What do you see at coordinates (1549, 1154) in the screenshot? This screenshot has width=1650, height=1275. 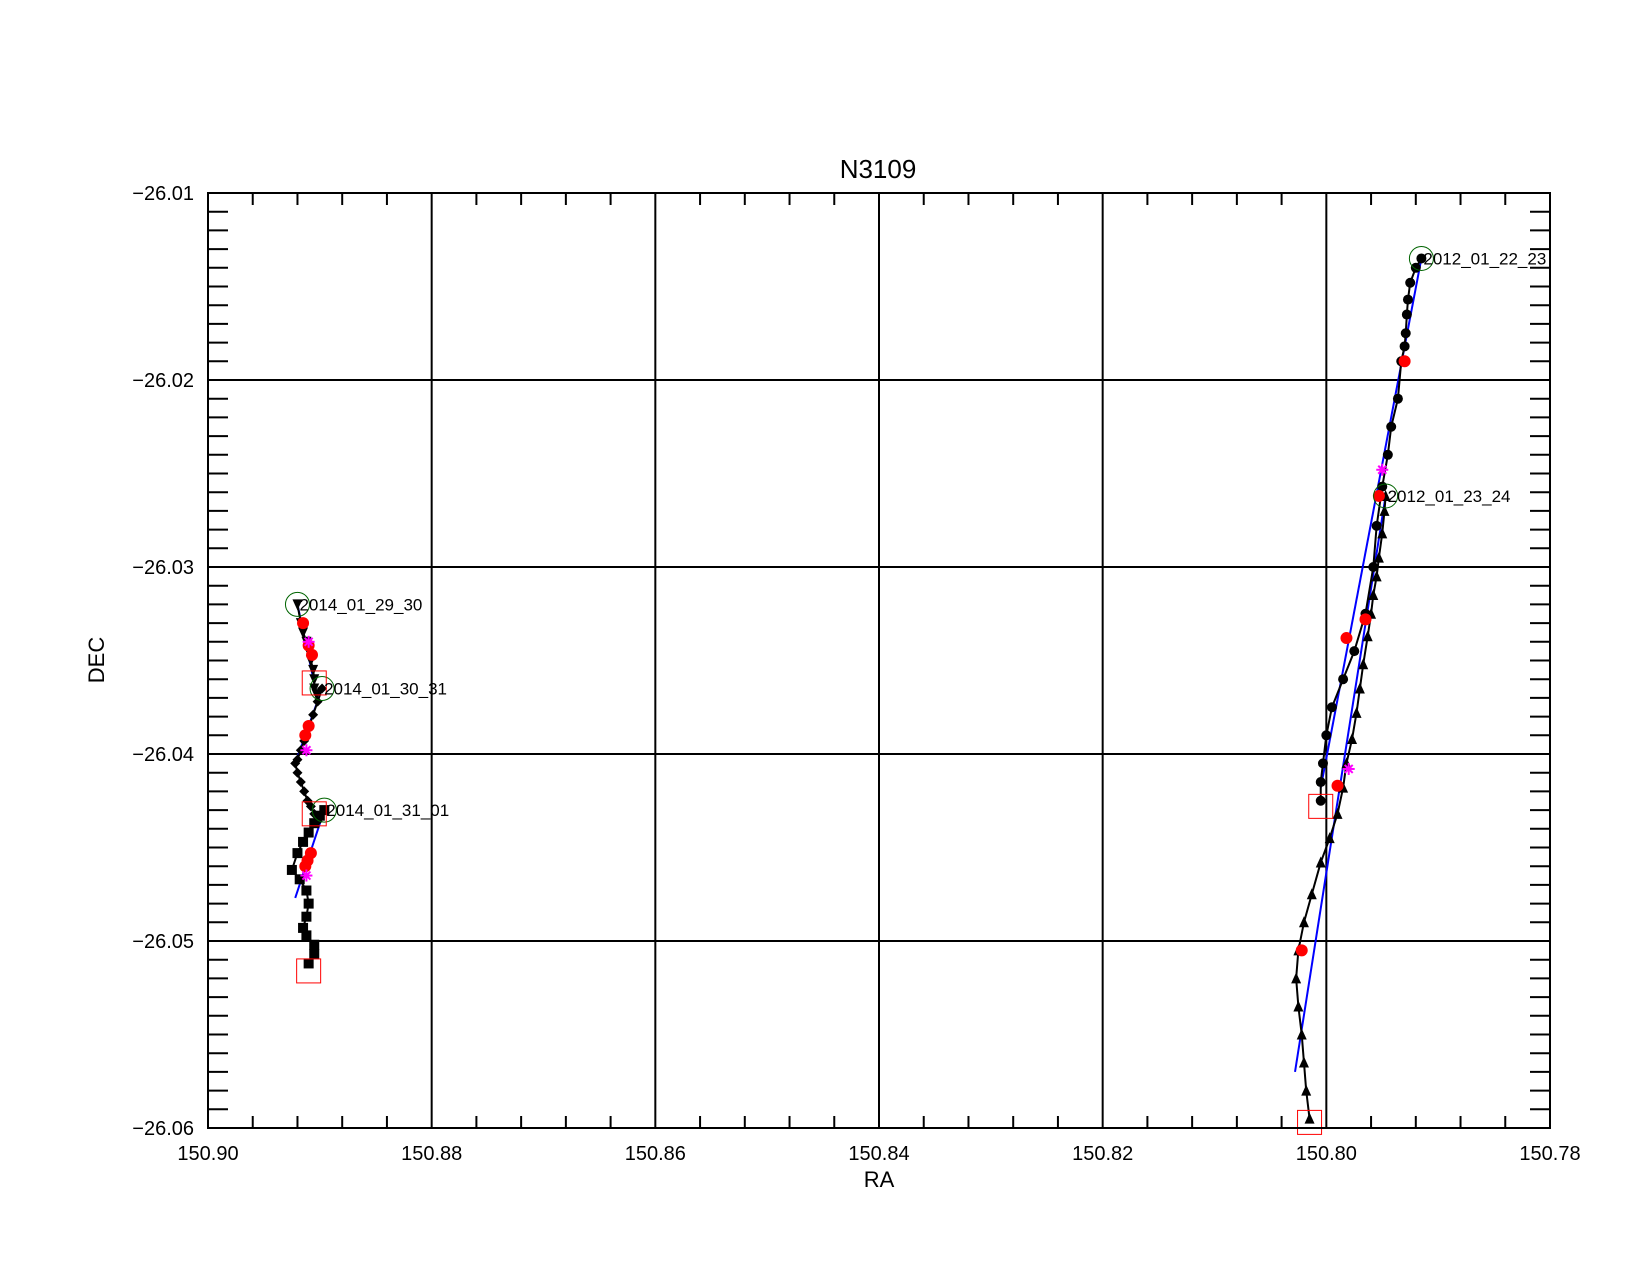 I see `x-tick-label: 150.78` at bounding box center [1549, 1154].